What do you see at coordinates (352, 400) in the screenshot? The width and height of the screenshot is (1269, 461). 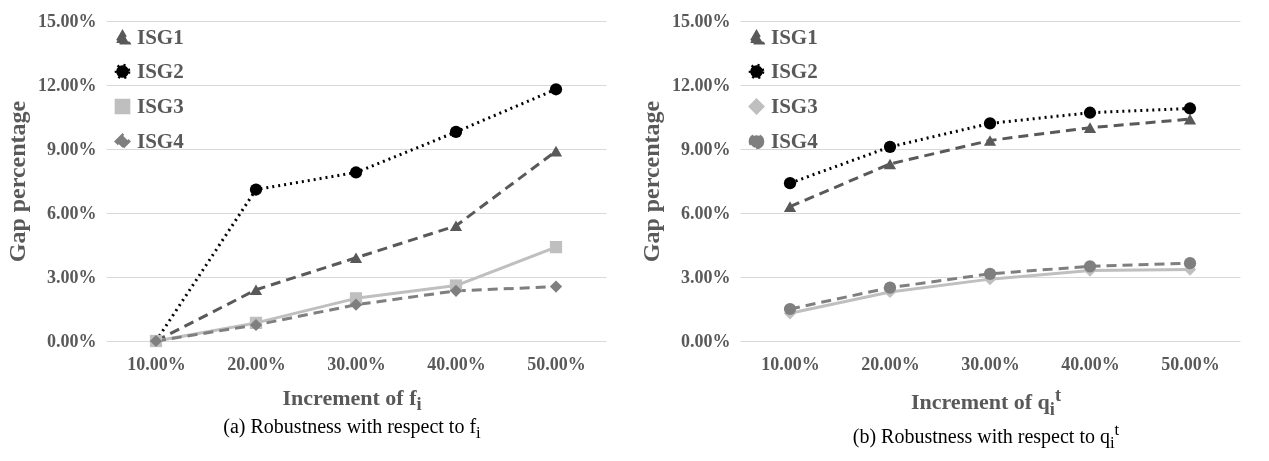 I see `x-axis-title: Increment of f$_{i}$` at bounding box center [352, 400].